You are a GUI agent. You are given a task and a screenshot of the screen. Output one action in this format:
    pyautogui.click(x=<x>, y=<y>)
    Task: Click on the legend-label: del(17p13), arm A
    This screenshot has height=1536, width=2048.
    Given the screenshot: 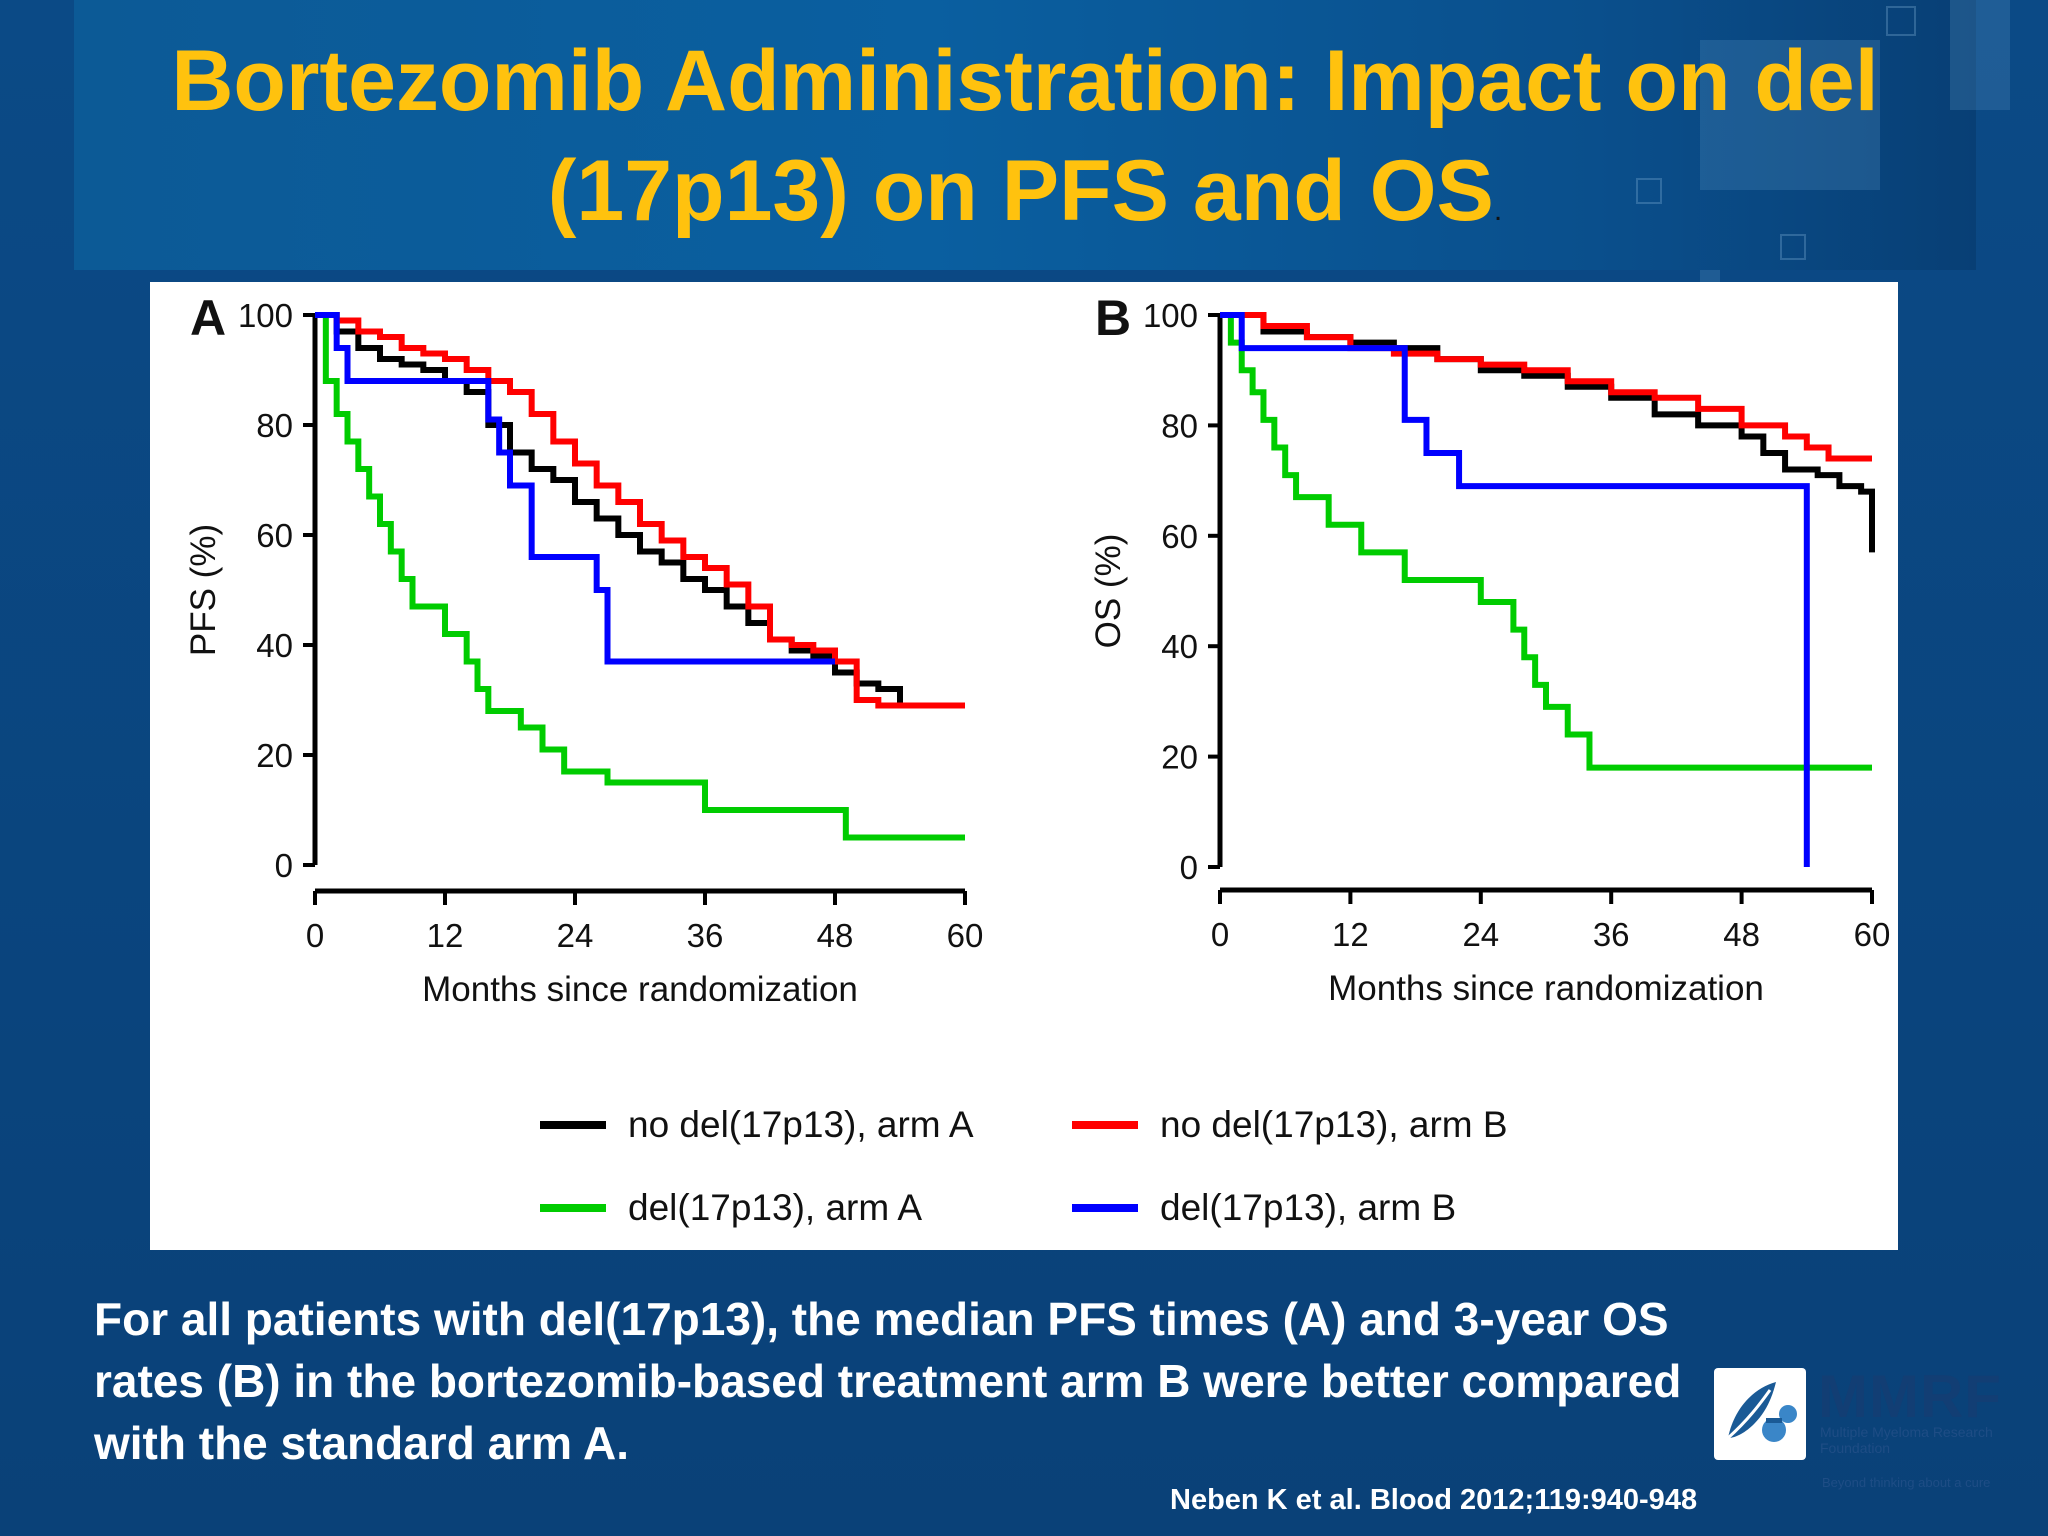 What is the action you would take?
    pyautogui.click(x=775, y=1207)
    